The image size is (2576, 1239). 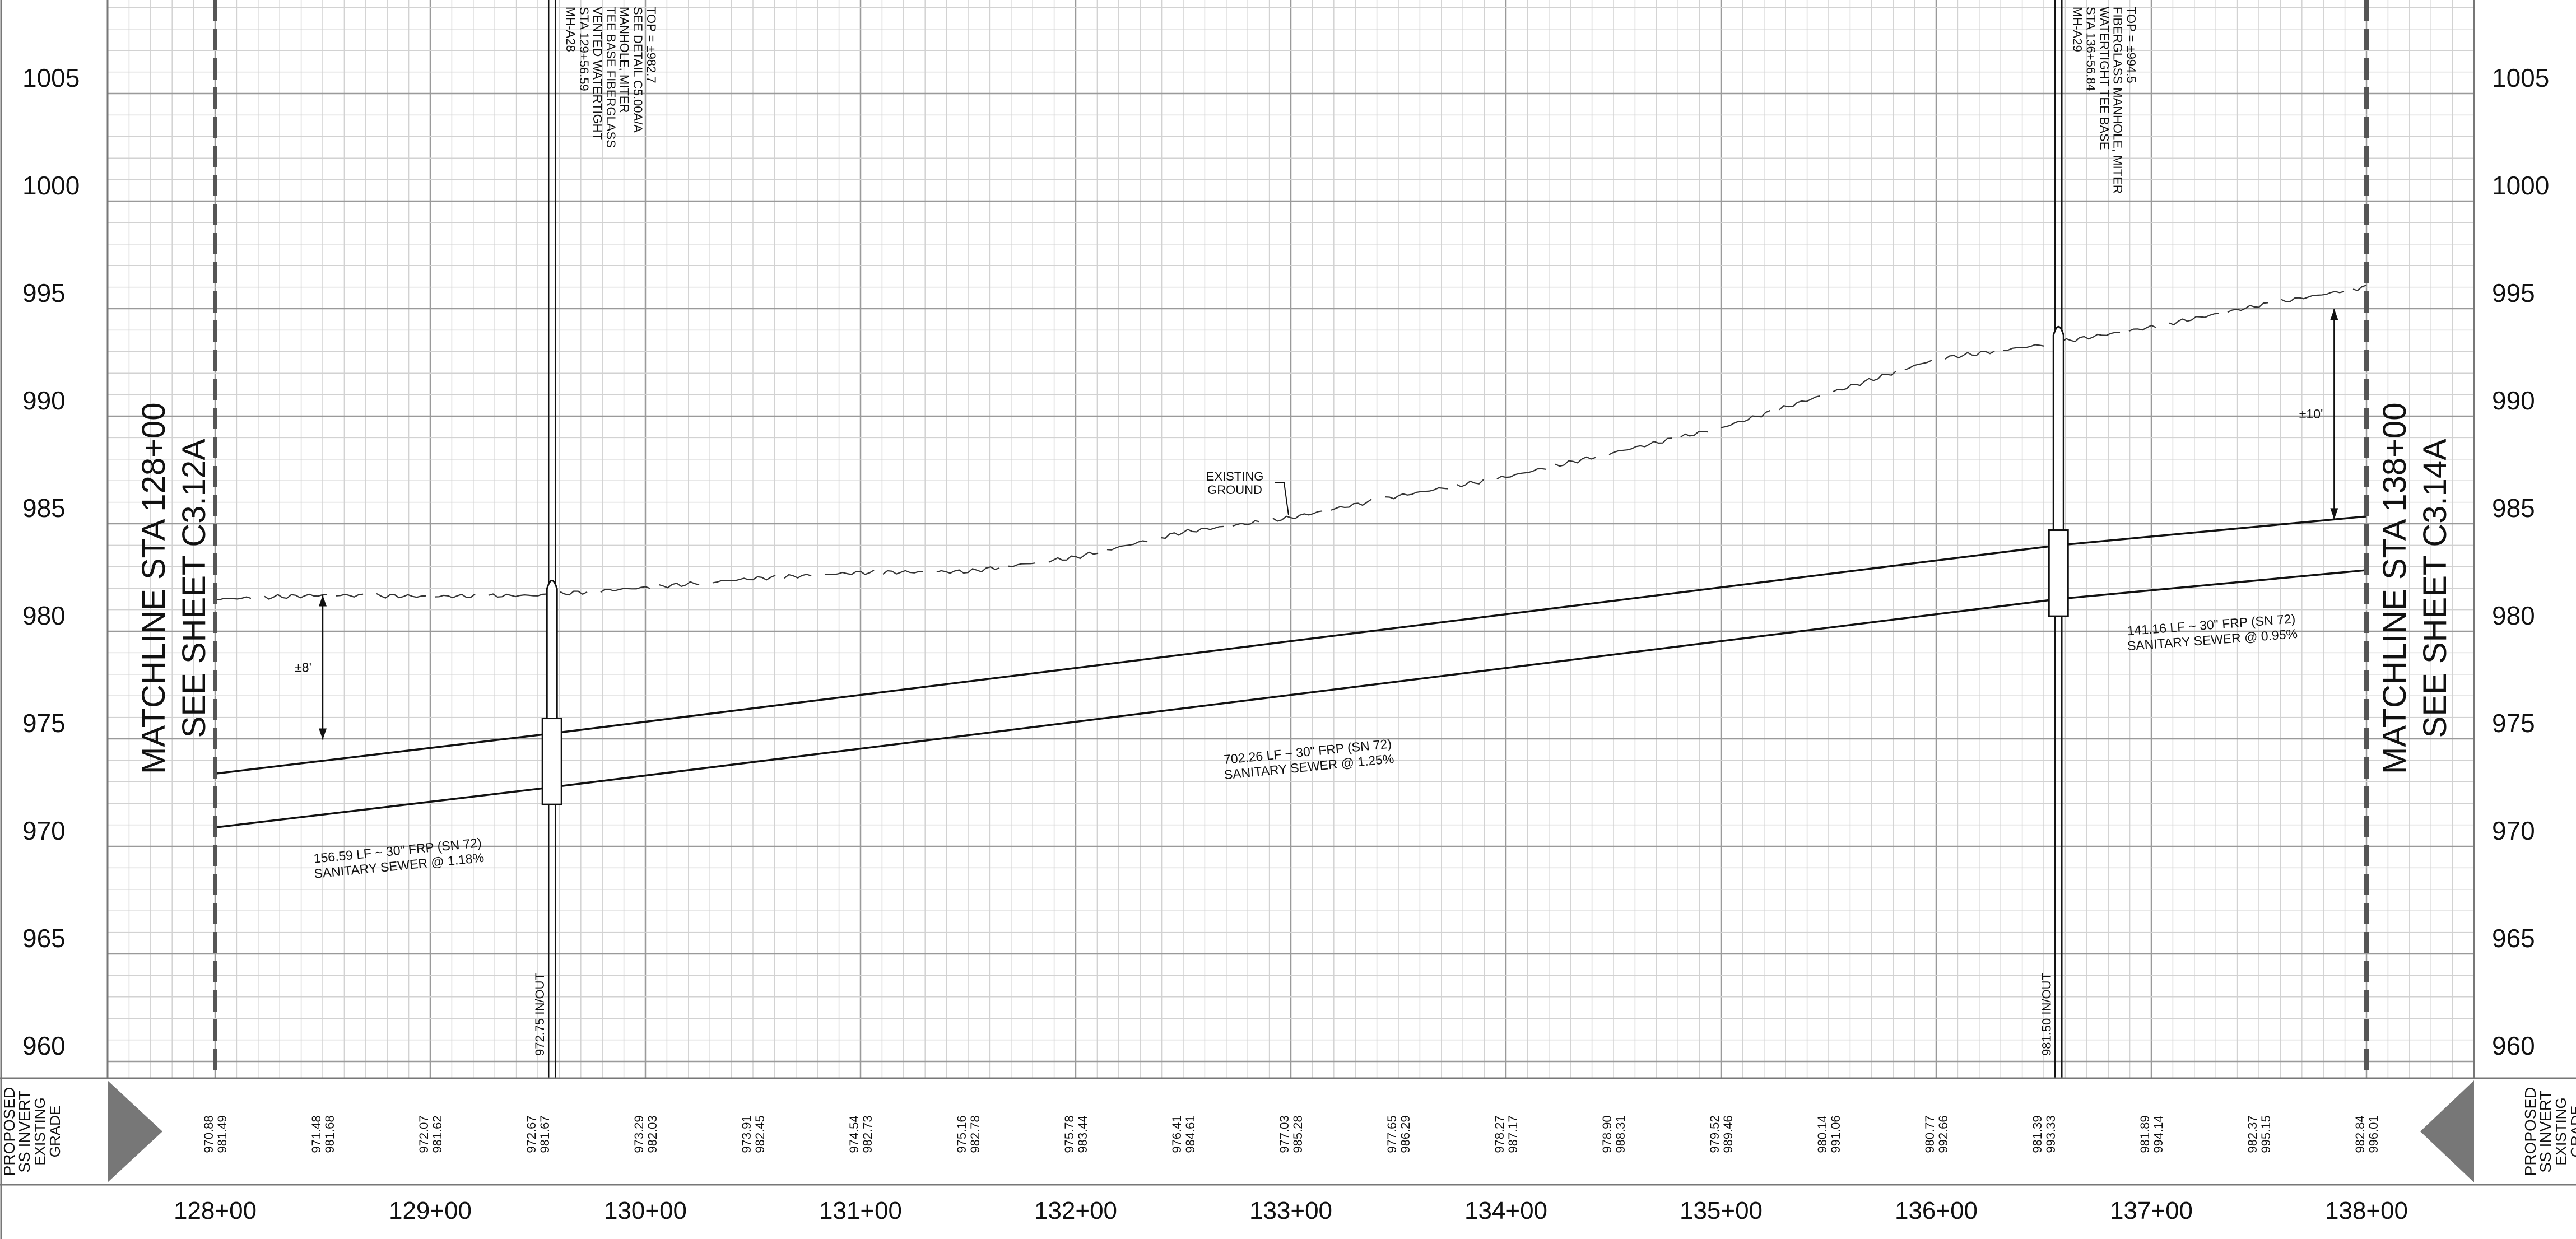 What do you see at coordinates (25, 1131) in the screenshot?
I see `band-row-label: SS INVERT` at bounding box center [25, 1131].